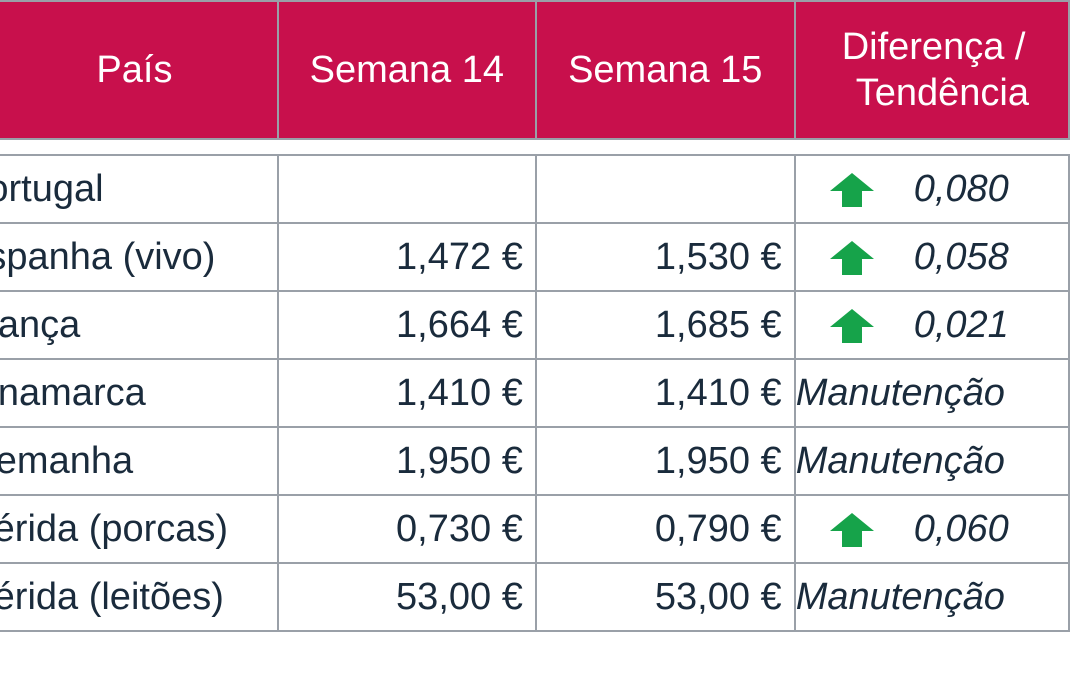 The image size is (1080, 675). I want to click on cell-country: Dinamarca, so click(139, 393).